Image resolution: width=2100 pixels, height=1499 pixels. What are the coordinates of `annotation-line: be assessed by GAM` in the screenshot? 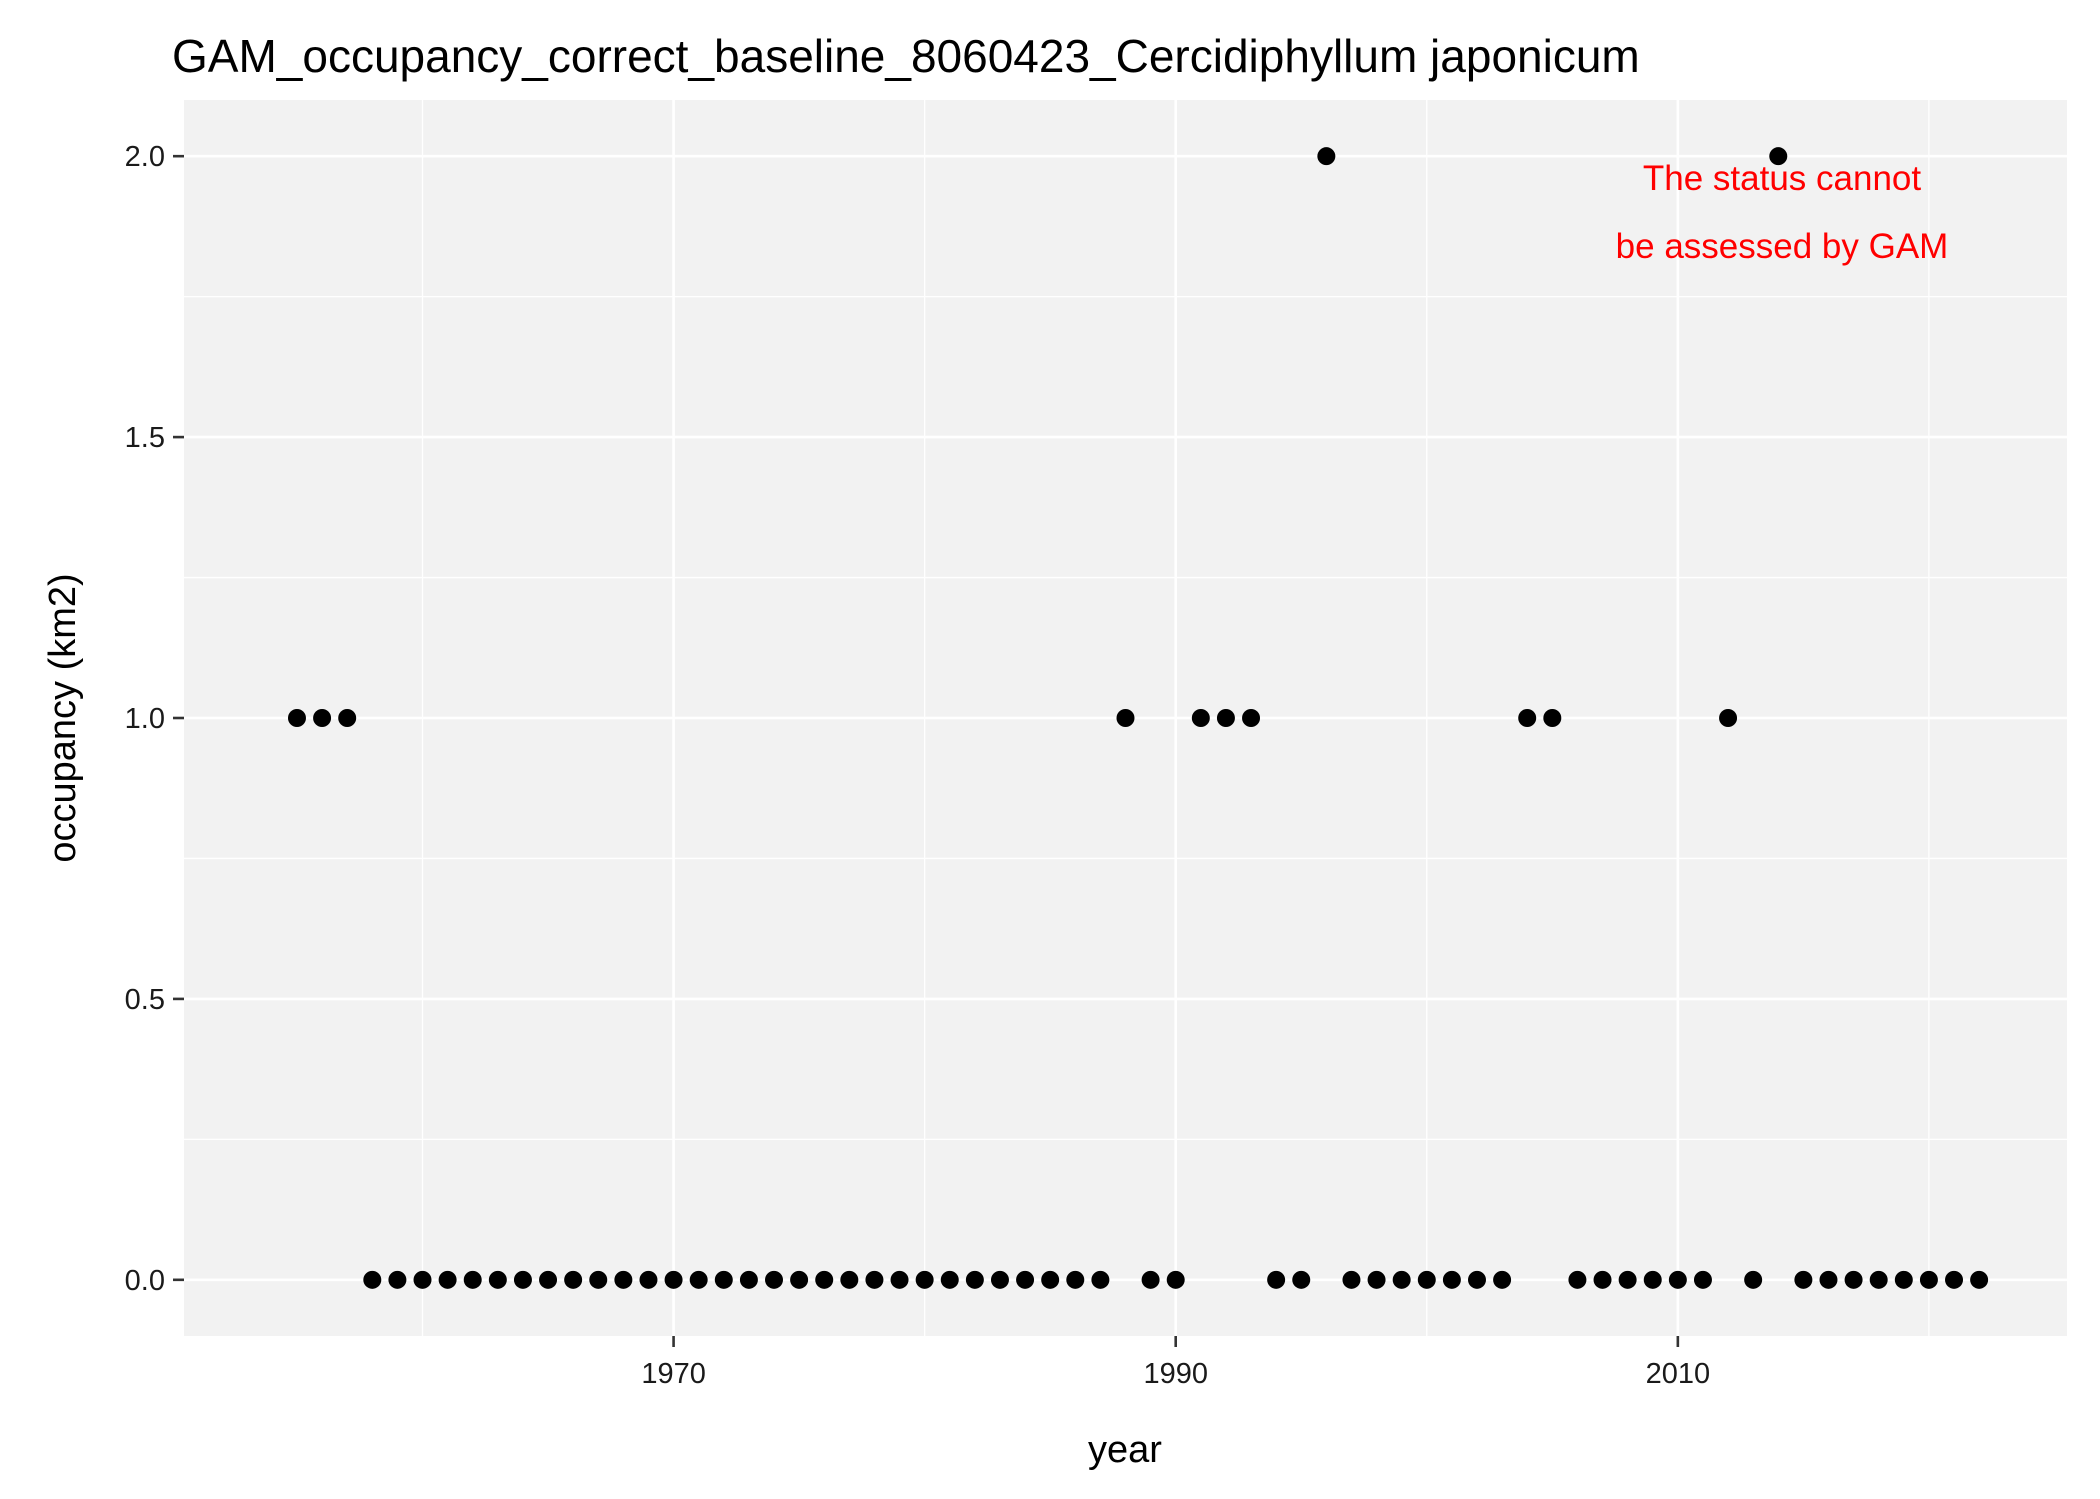 It's located at (1782, 246).